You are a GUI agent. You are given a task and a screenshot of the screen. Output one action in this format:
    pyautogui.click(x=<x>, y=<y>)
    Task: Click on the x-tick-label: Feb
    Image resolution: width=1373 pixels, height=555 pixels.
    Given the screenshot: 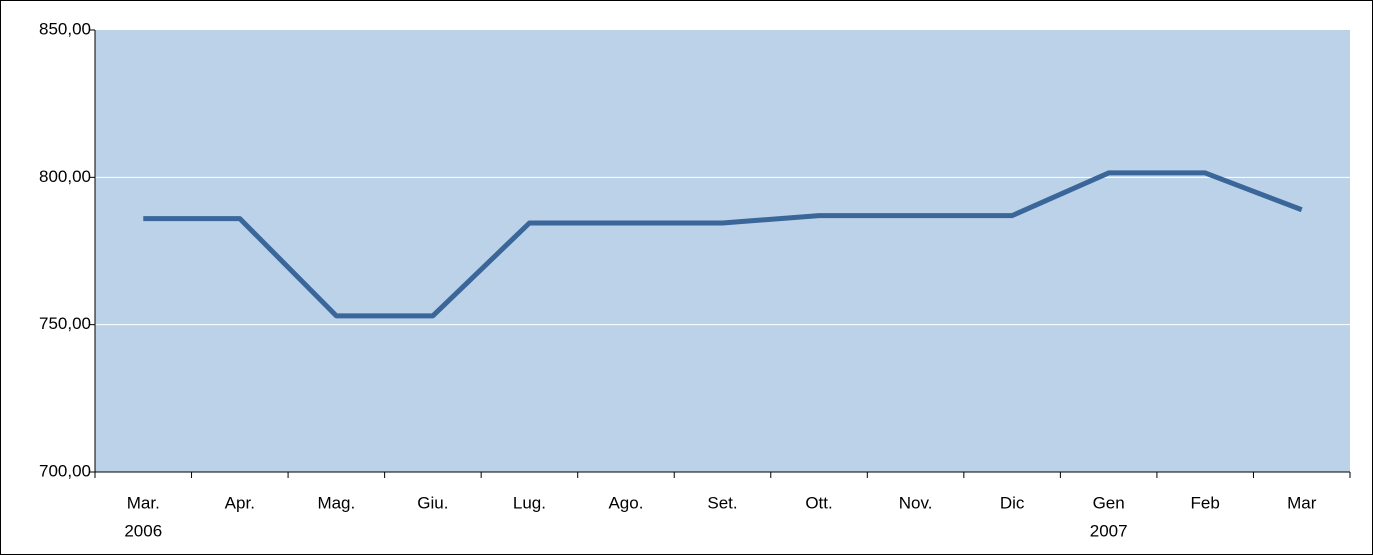 What is the action you would take?
    pyautogui.click(x=1205, y=502)
    